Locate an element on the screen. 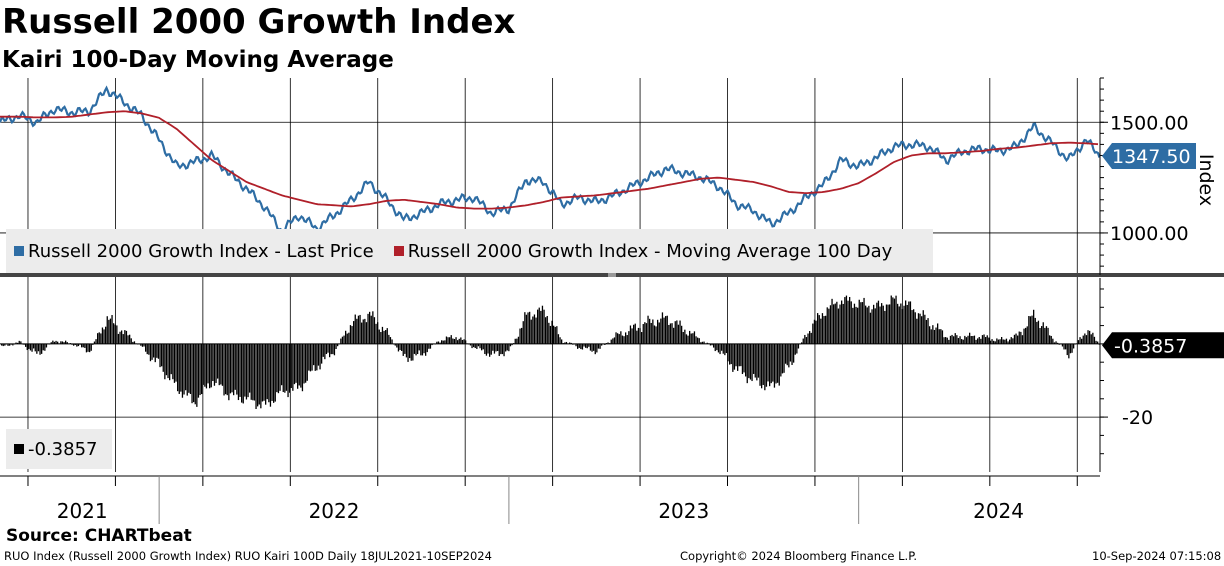 This screenshot has width=1224, height=566. year-label: 2021 is located at coordinates (82, 511).